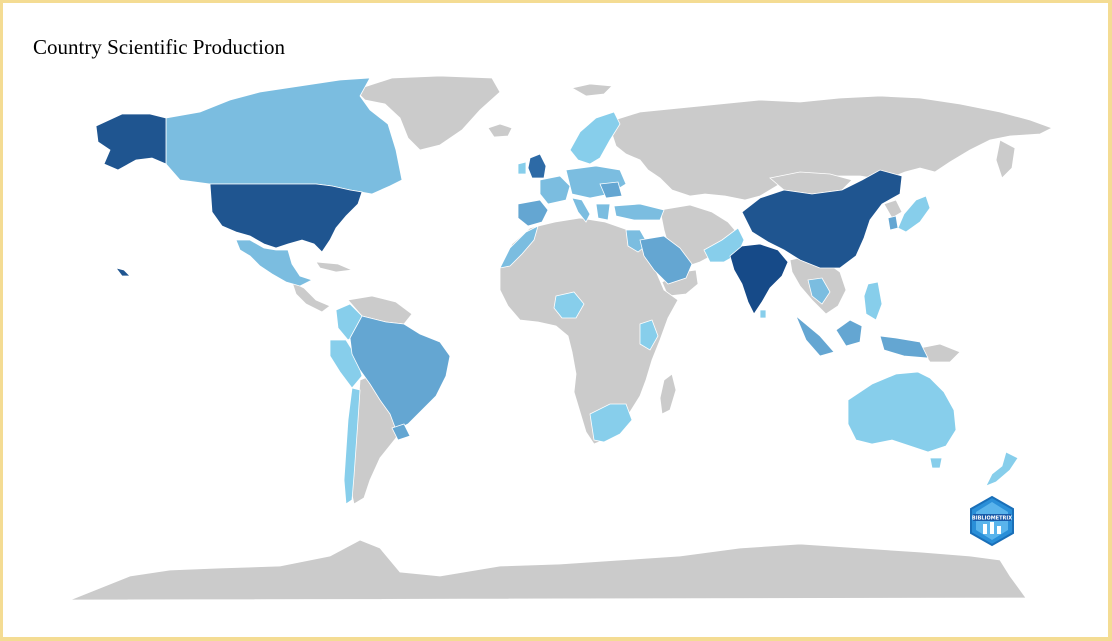 This screenshot has width=1112, height=641. What do you see at coordinates (914, 214) in the screenshot?
I see `country-japan` at bounding box center [914, 214].